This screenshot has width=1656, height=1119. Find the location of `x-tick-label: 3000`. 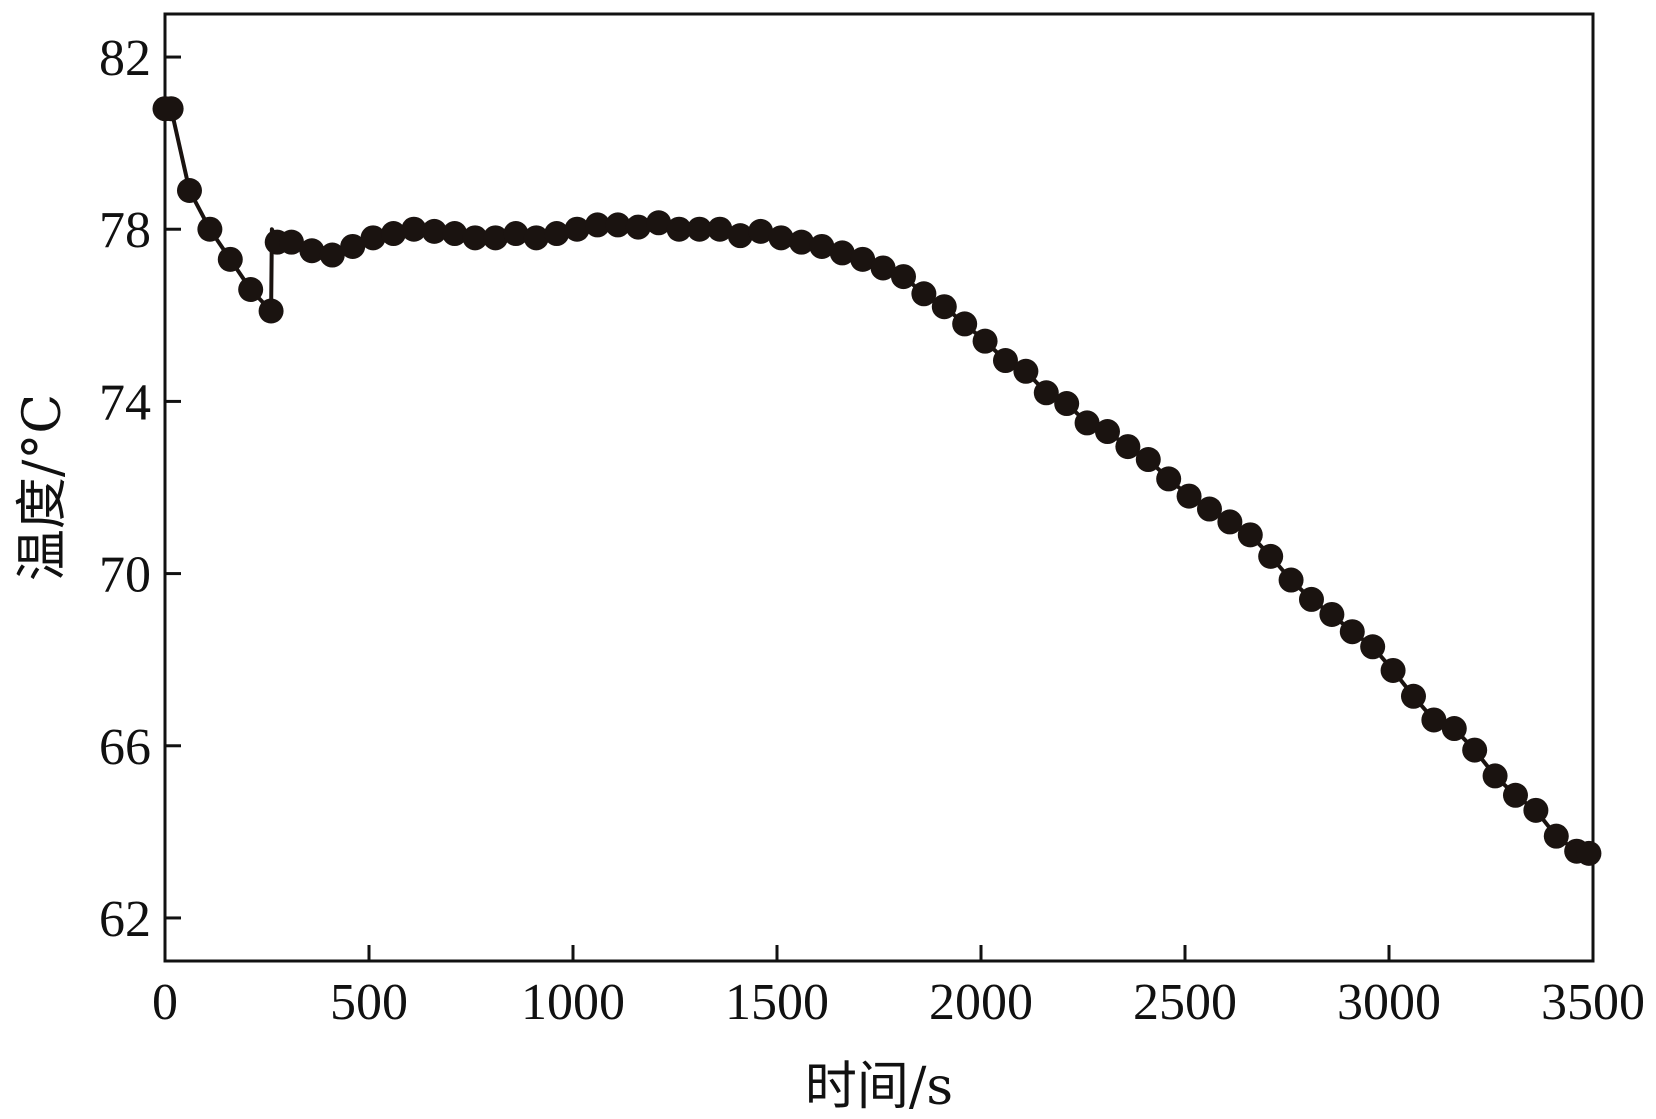

x-tick-label: 3000 is located at coordinates (1389, 1002).